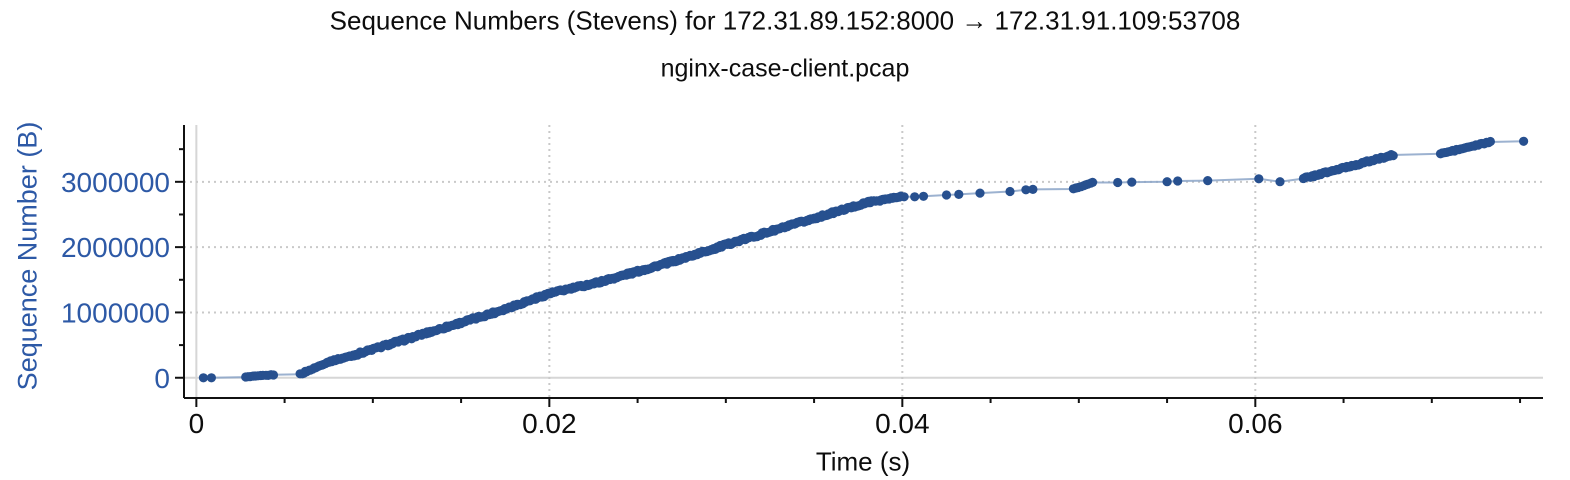 The height and width of the screenshot is (480, 1570). I want to click on y-tick-label: 0, so click(162, 378).